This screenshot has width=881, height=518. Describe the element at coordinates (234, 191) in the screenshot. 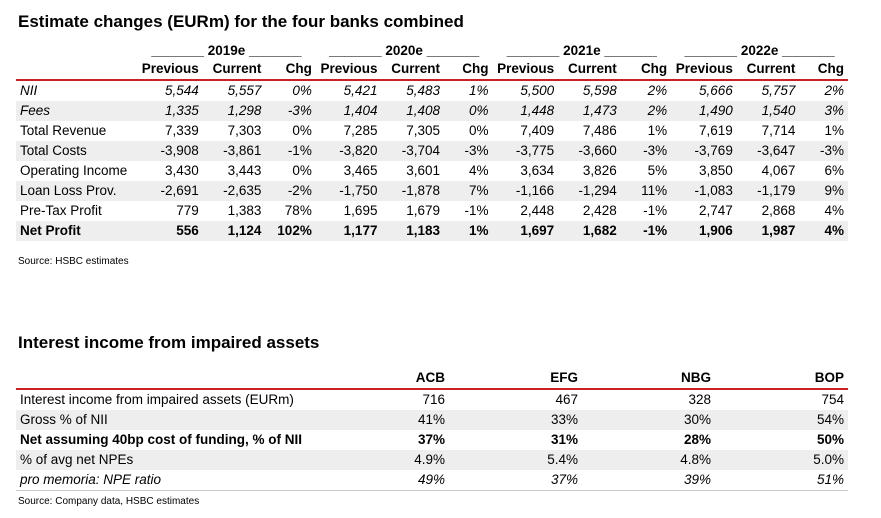

I see `table-cell: -2,635` at that location.